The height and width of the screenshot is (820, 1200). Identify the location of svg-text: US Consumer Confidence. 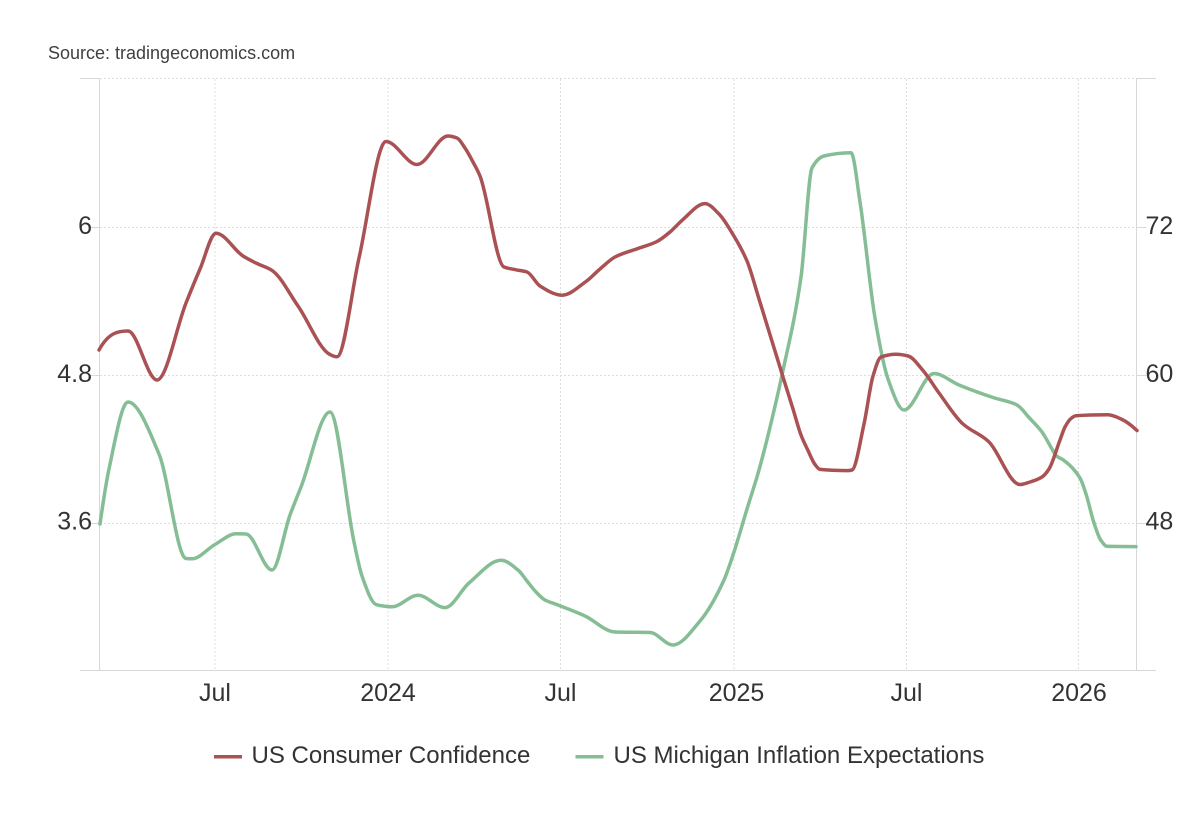
(391, 755).